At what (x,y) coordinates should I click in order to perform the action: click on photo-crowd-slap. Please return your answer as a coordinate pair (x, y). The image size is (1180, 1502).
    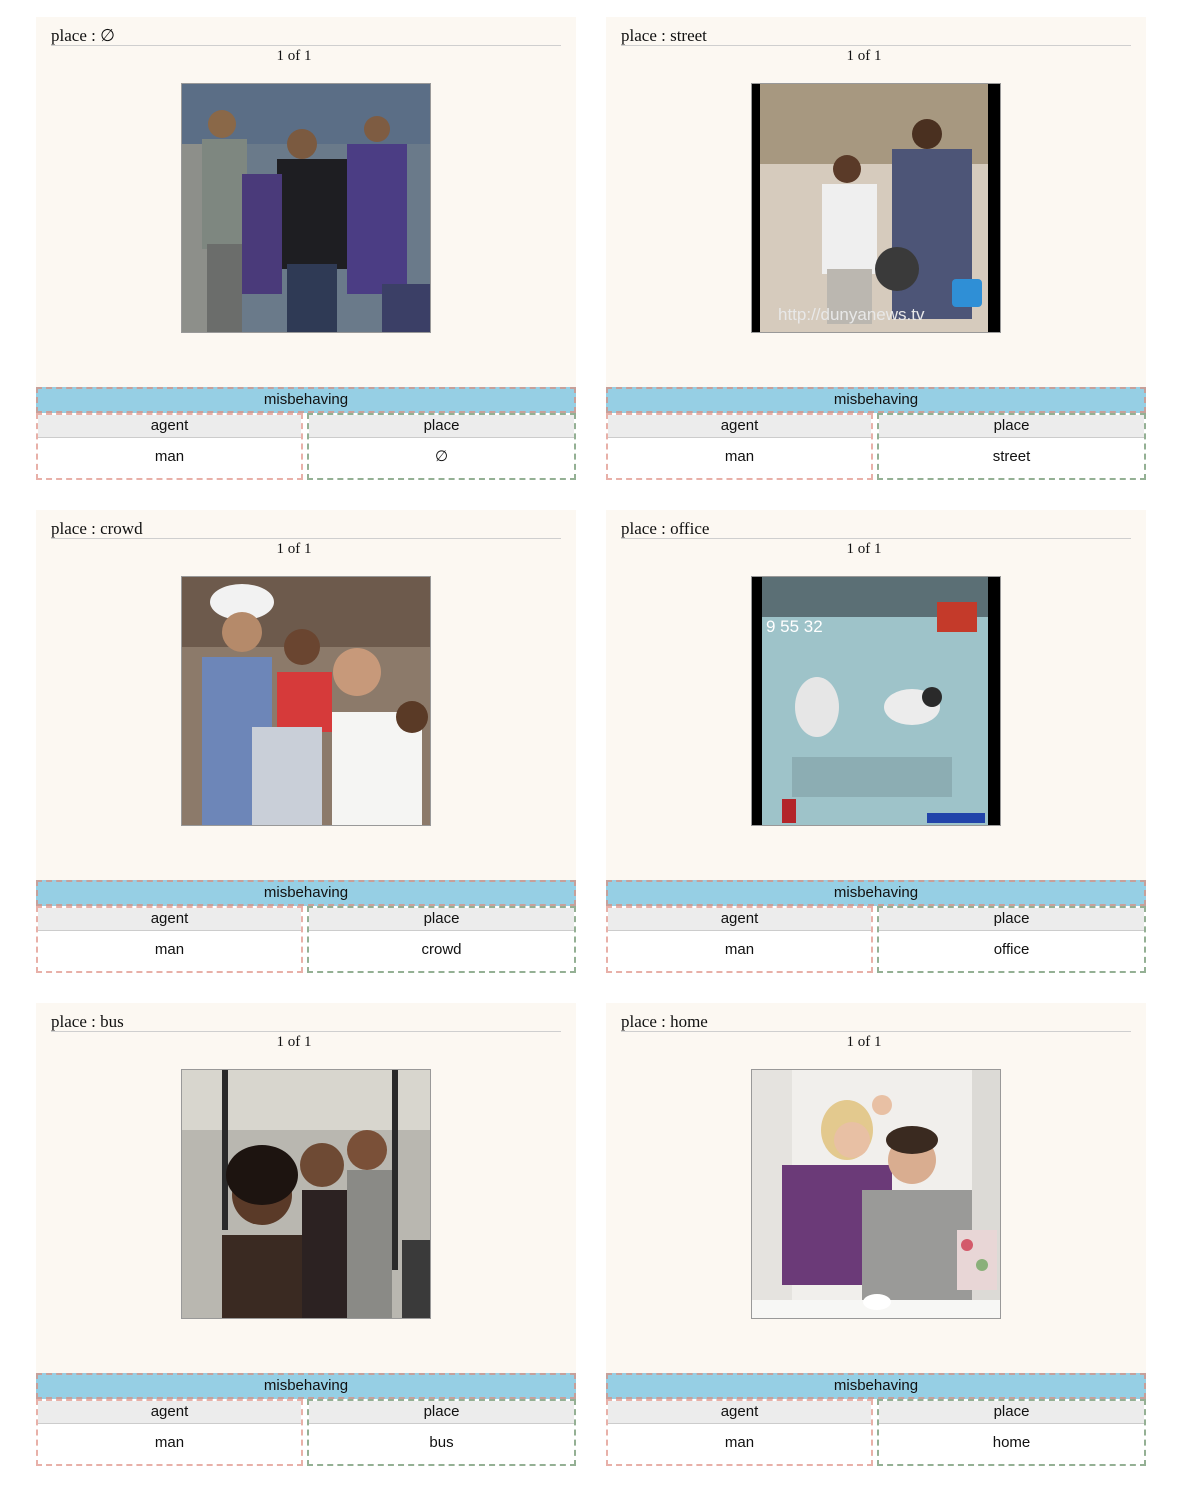
    Looking at the image, I should click on (306, 701).